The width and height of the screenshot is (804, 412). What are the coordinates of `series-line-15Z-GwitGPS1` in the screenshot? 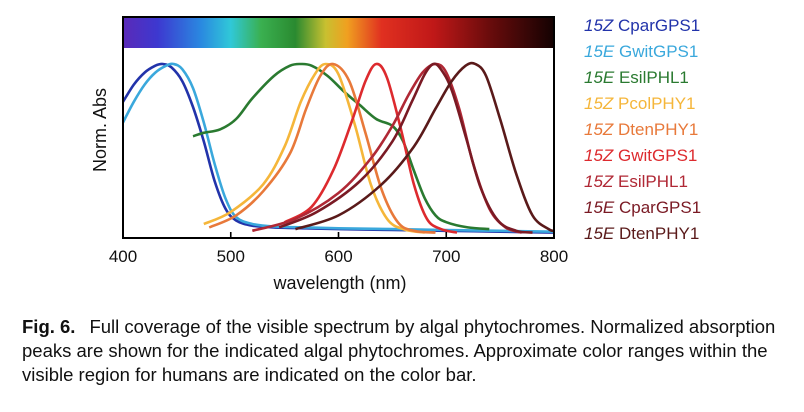 It's located at (370, 148).